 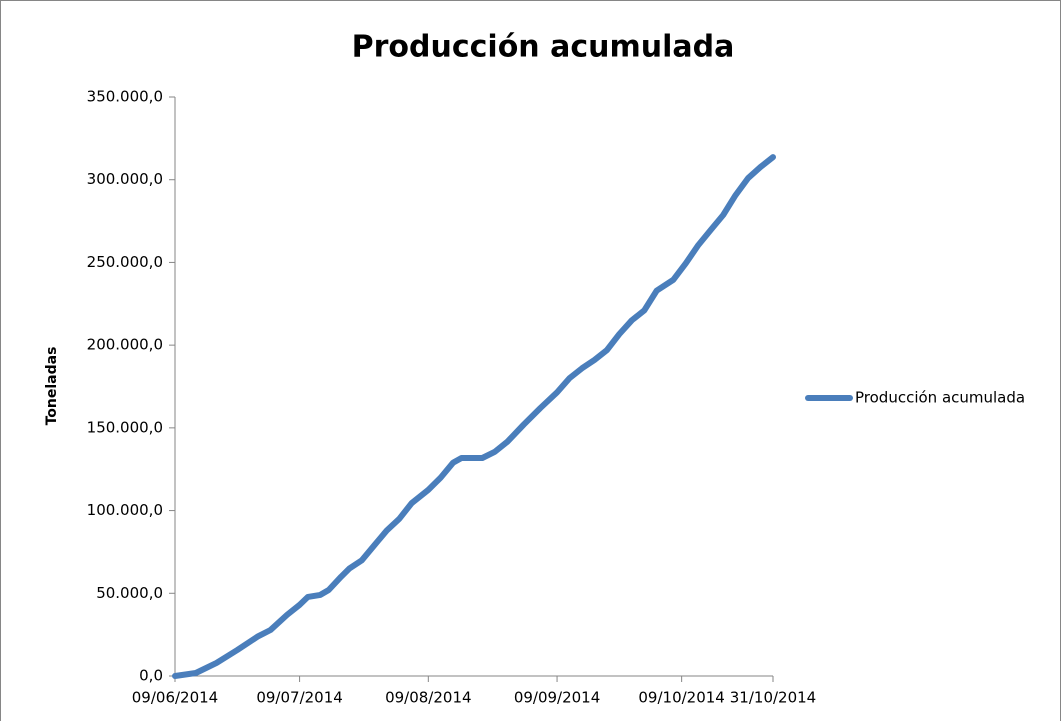 What do you see at coordinates (940, 398) in the screenshot?
I see `legend-label: Producción acumulada` at bounding box center [940, 398].